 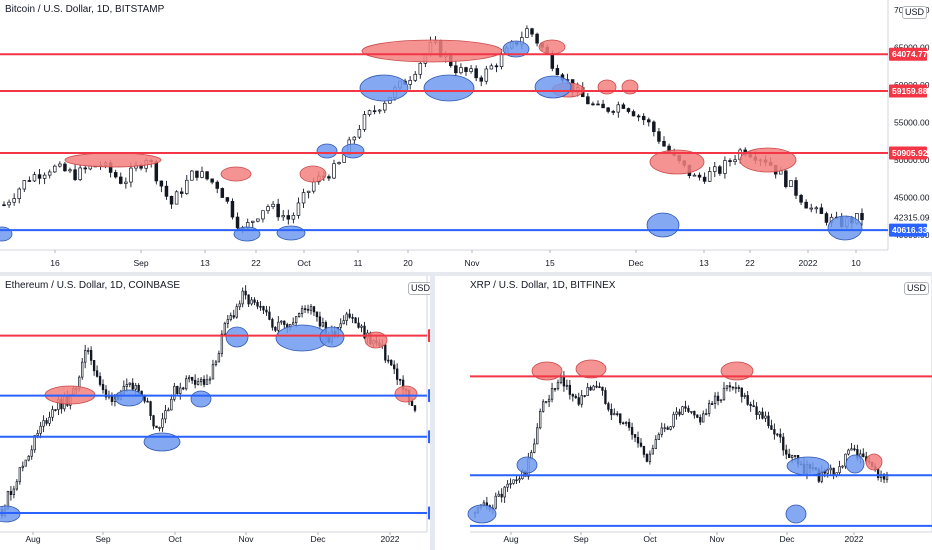 What do you see at coordinates (472, 263) in the screenshot?
I see `btc-time-tick-label: Nov` at bounding box center [472, 263].